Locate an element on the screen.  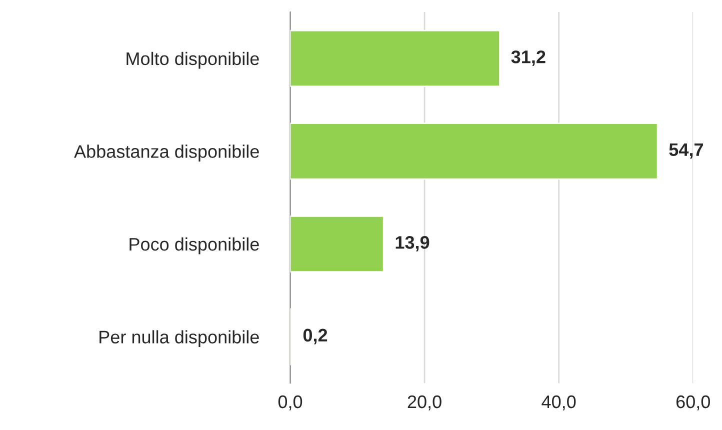
y-tick-label: Poco disponibile is located at coordinates (194, 245).